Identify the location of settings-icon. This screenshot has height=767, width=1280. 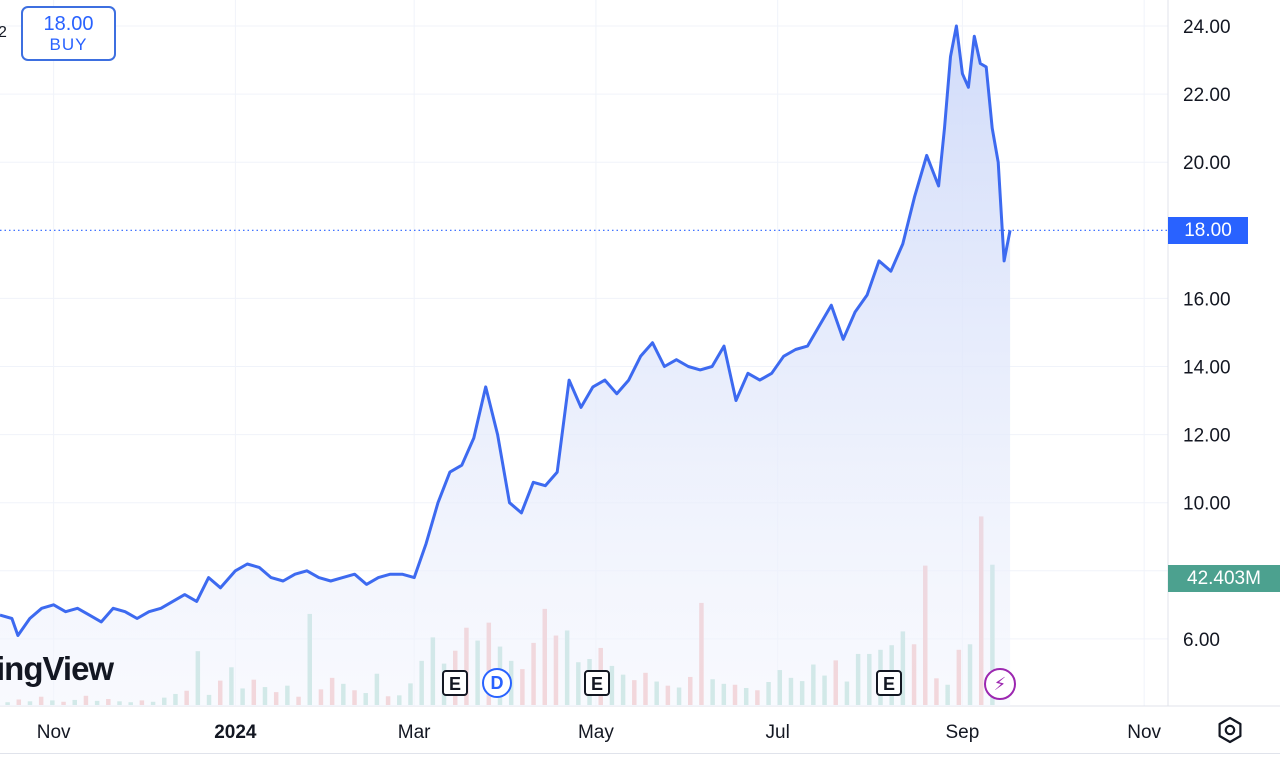
(1230, 730).